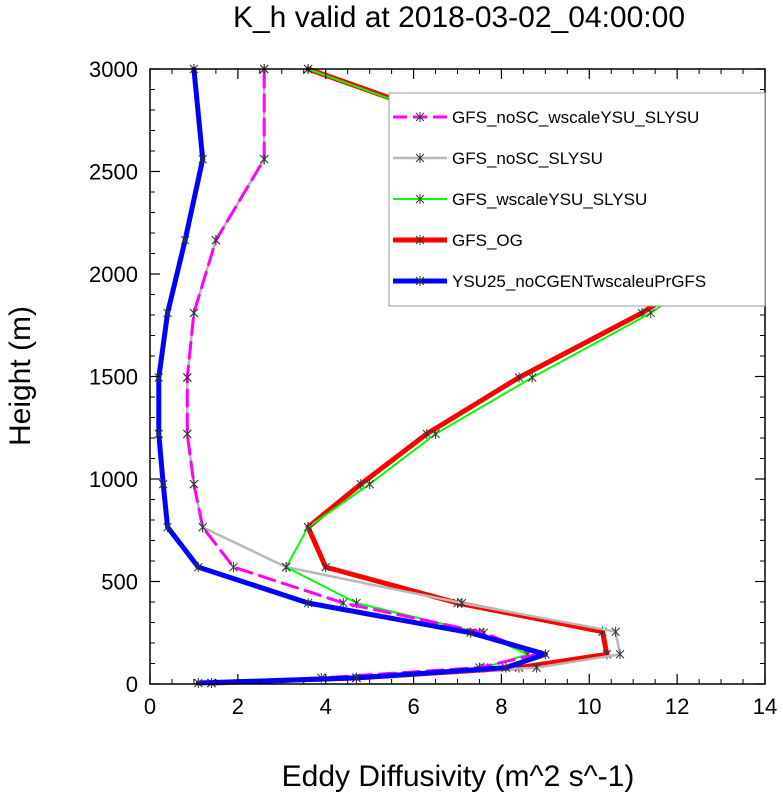 Image resolution: width=783 pixels, height=796 pixels. Describe the element at coordinates (119, 582) in the screenshot. I see `y-tick-label: 500` at that location.